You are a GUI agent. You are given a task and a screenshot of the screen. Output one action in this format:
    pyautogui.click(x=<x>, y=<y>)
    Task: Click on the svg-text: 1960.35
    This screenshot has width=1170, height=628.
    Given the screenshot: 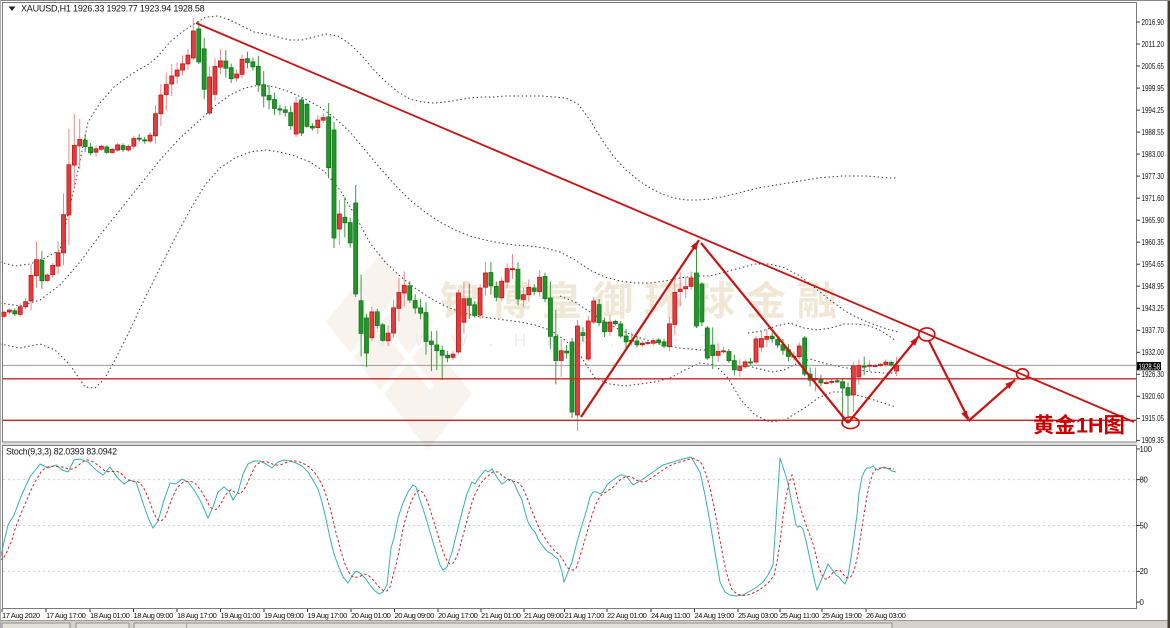 What is the action you would take?
    pyautogui.click(x=1153, y=242)
    